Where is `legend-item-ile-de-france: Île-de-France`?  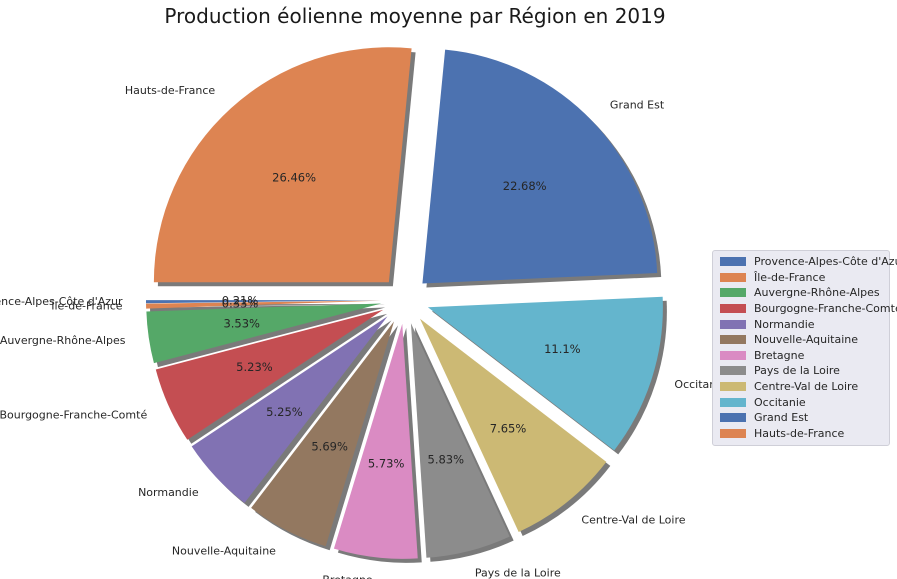
legend-item-ile-de-france: Île-de-France is located at coordinates (801, 278).